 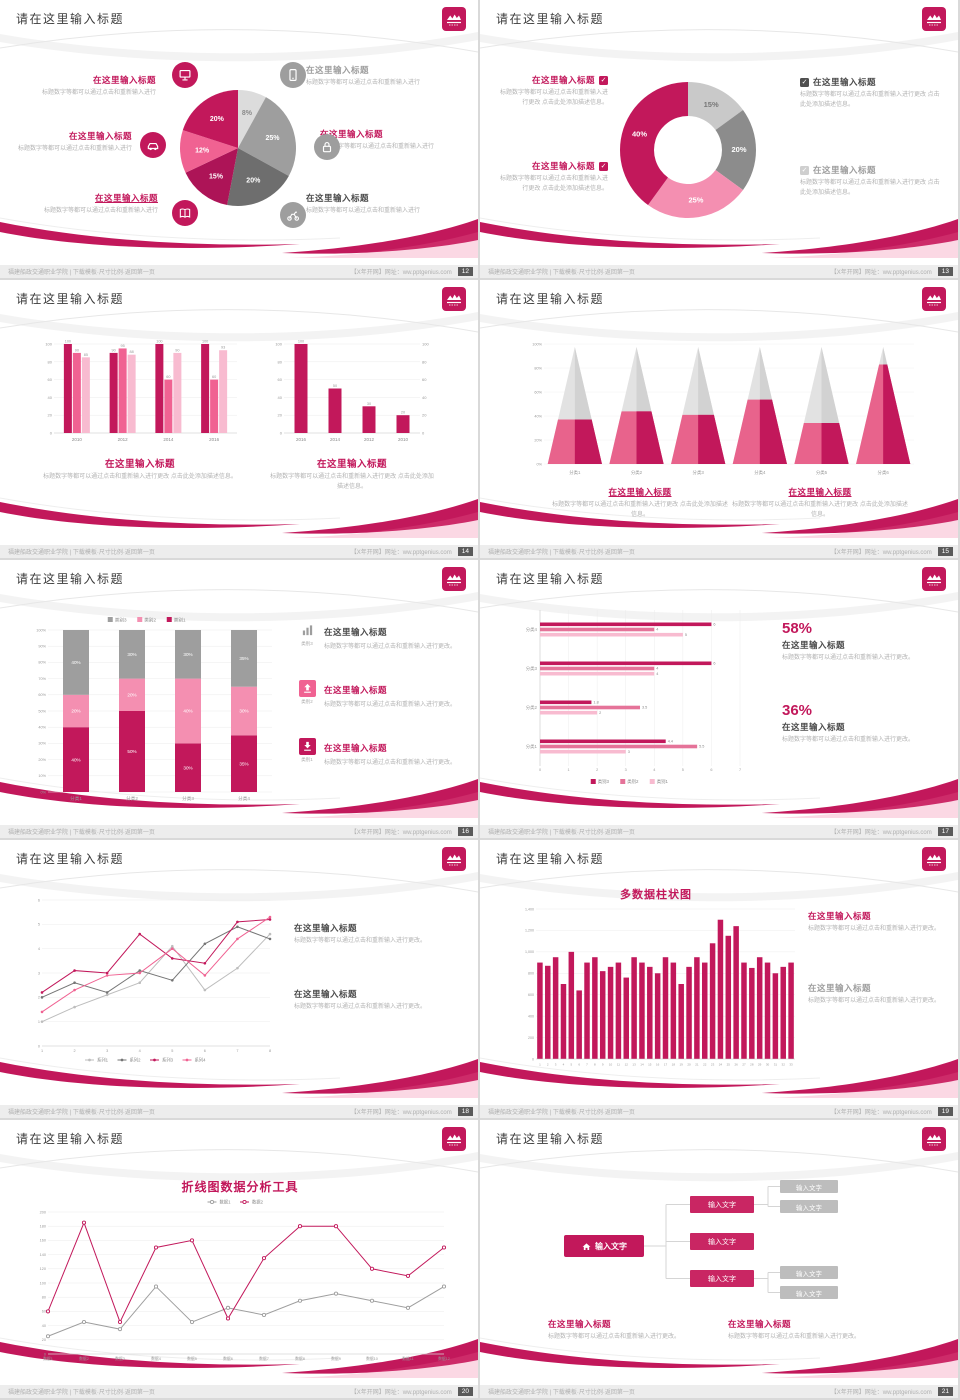 What do you see at coordinates (202, 150) in the screenshot?
I see `svg-text: 12%` at bounding box center [202, 150].